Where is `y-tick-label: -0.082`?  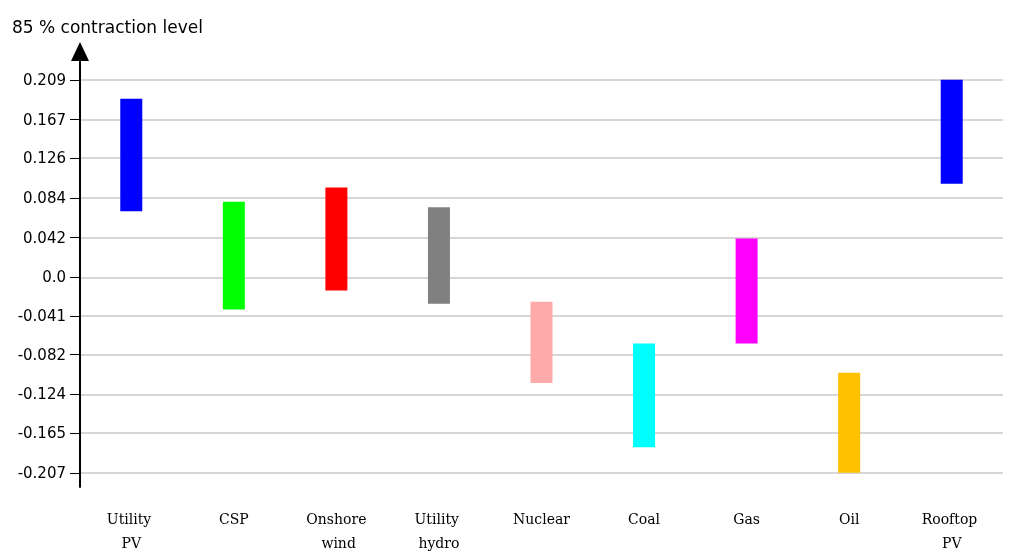
y-tick-label: -0.082 is located at coordinates (41, 354).